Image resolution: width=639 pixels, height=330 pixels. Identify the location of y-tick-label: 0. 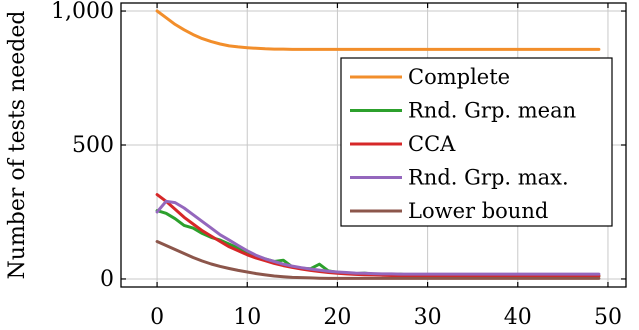
(107, 279).